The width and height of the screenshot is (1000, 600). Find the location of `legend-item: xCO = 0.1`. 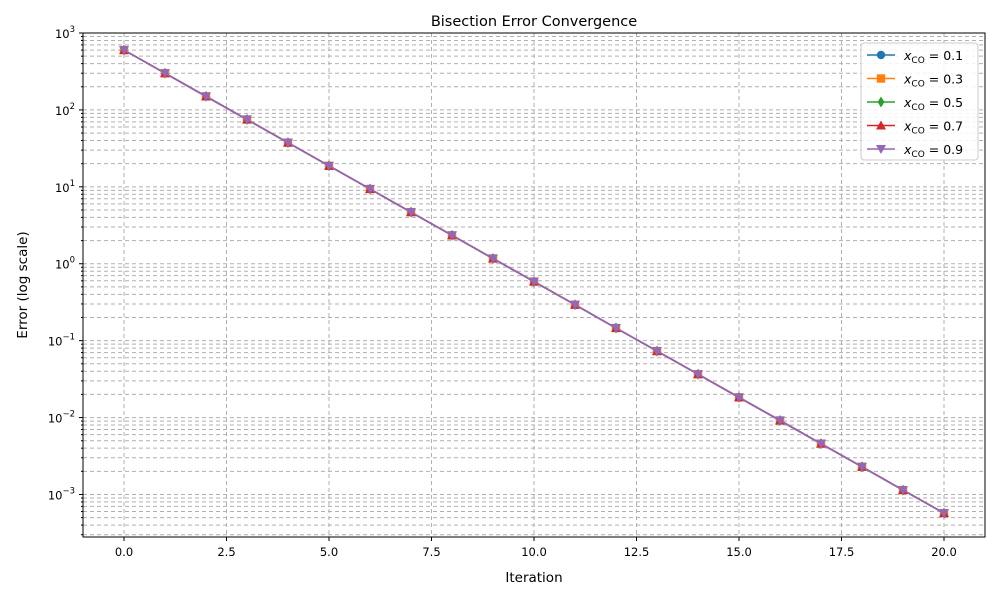

legend-item: xCO = 0.1 is located at coordinates (915, 57).